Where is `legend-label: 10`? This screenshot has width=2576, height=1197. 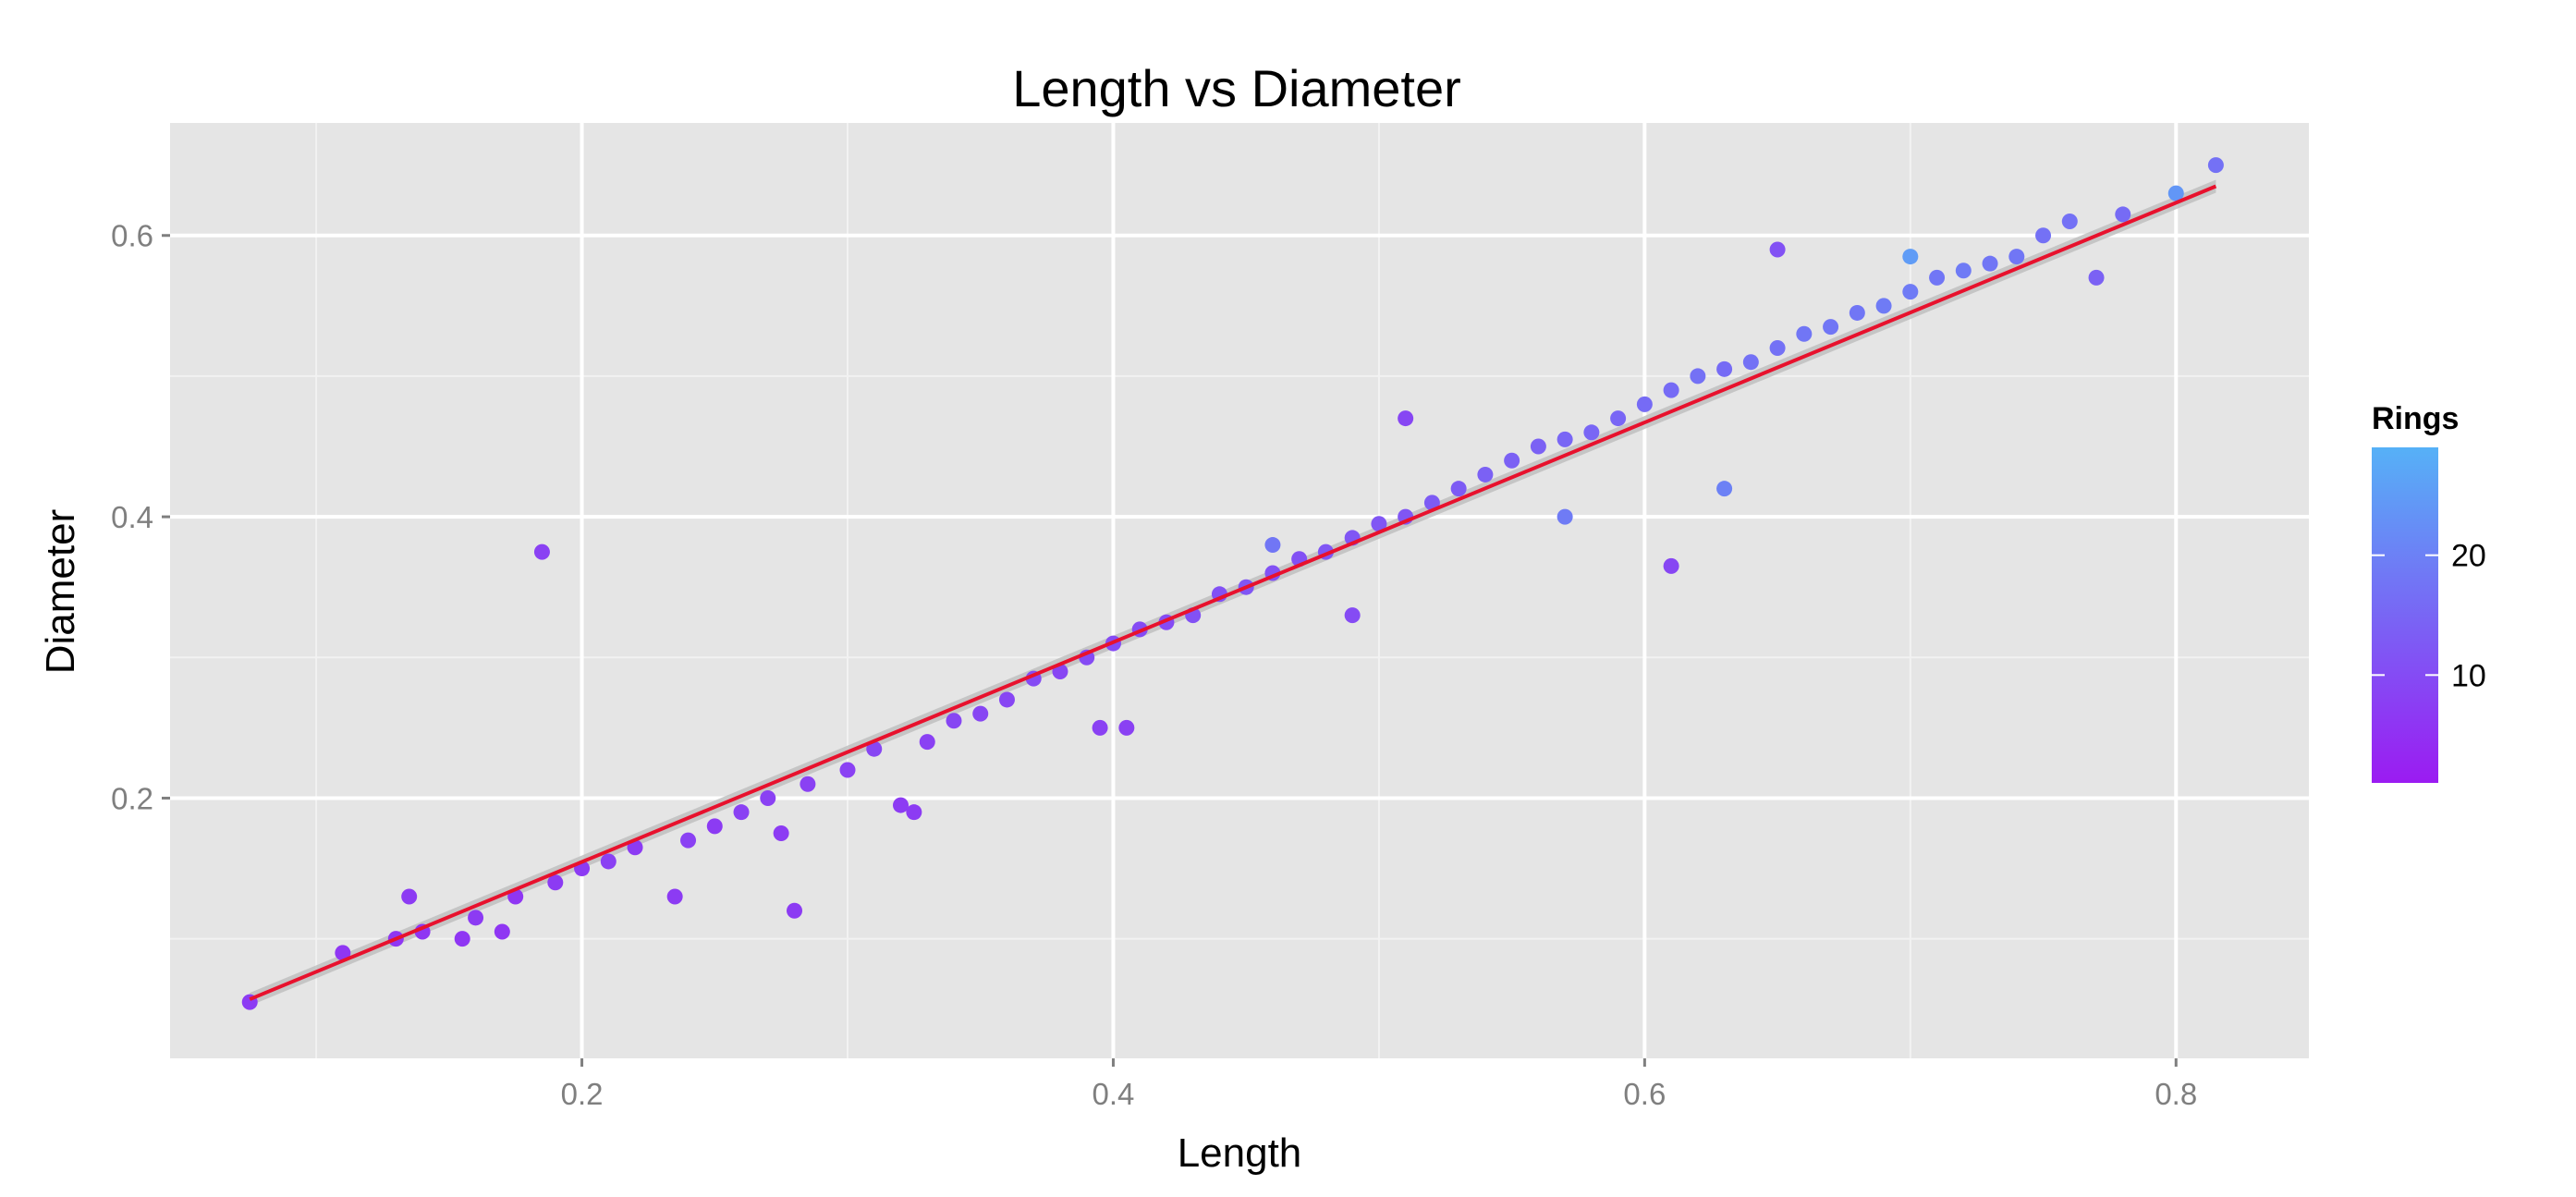 legend-label: 10 is located at coordinates (2468, 676).